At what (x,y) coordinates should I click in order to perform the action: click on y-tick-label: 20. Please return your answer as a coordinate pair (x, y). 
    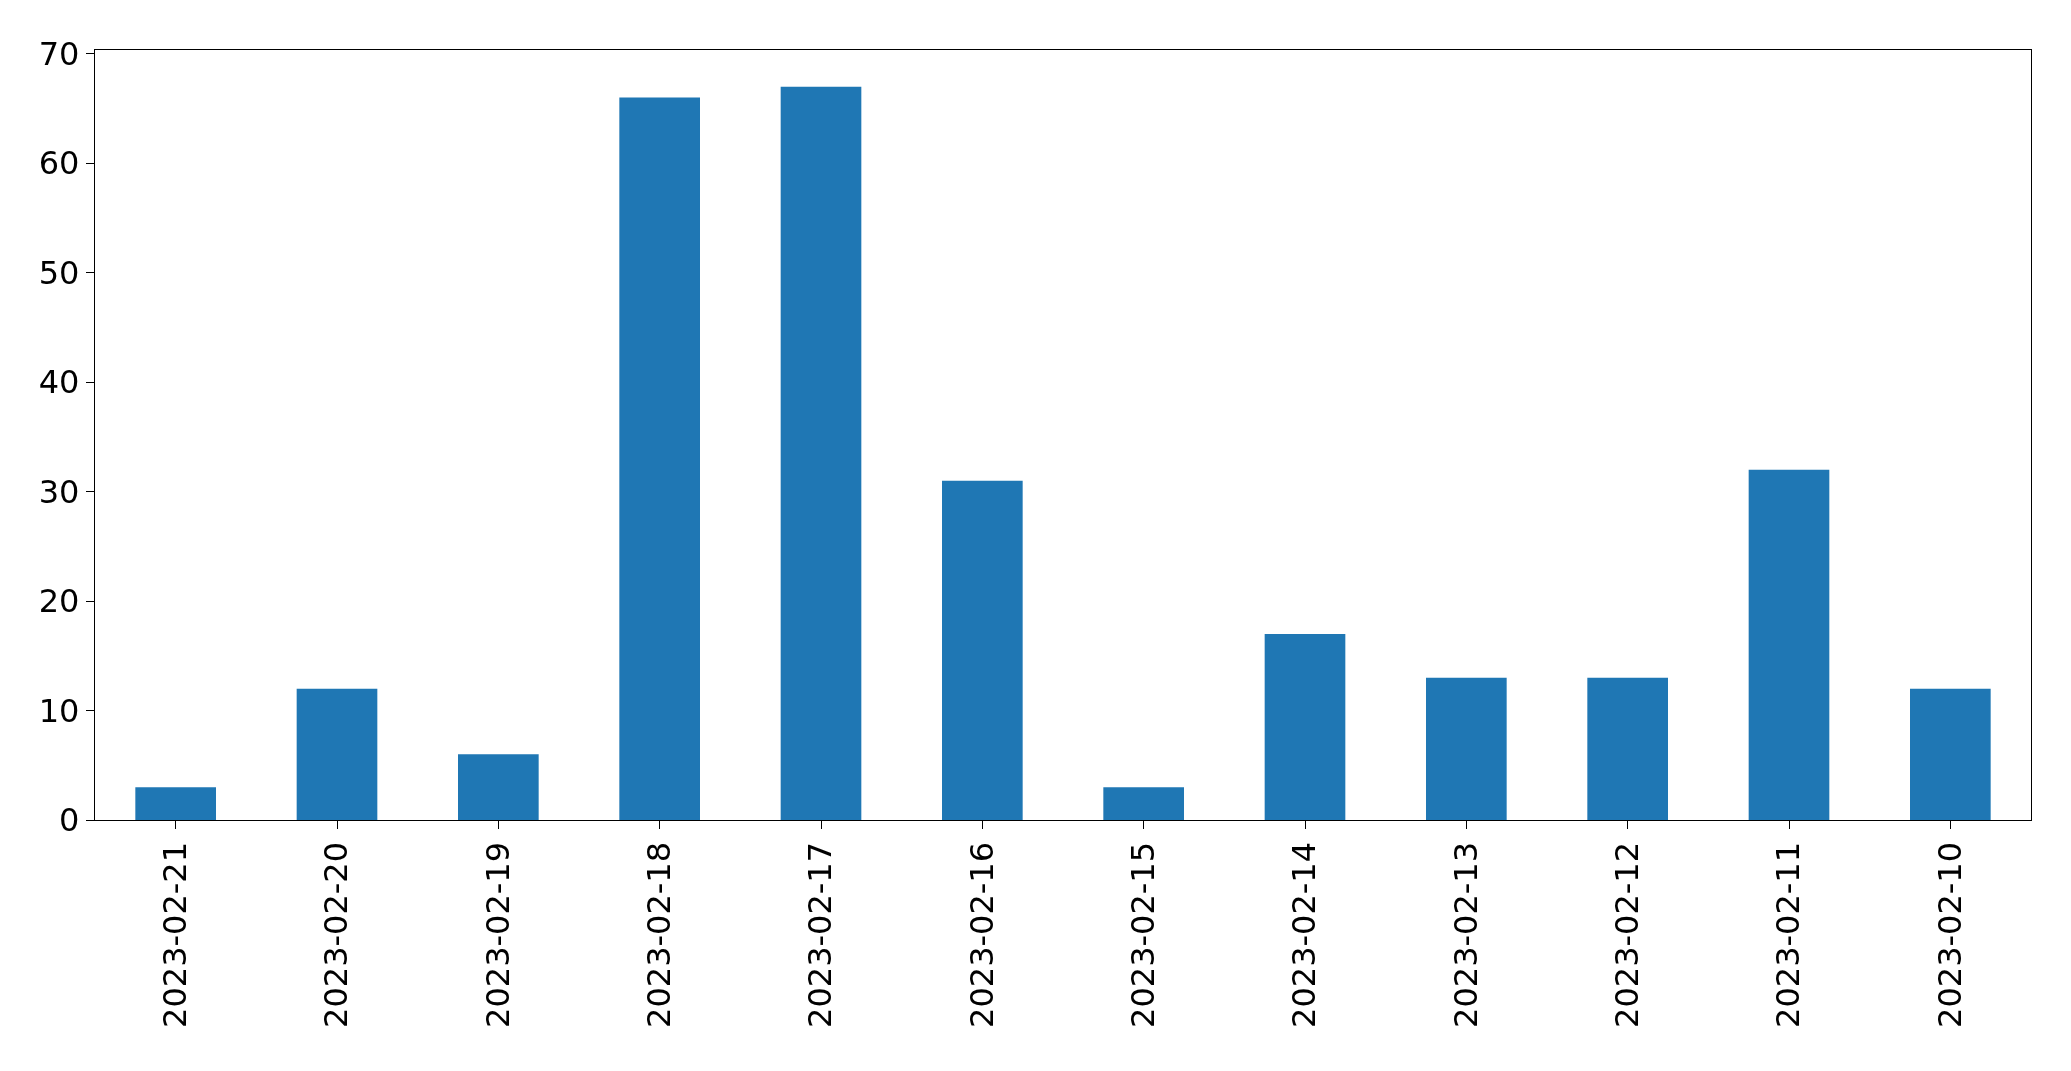
    Looking at the image, I should click on (59, 601).